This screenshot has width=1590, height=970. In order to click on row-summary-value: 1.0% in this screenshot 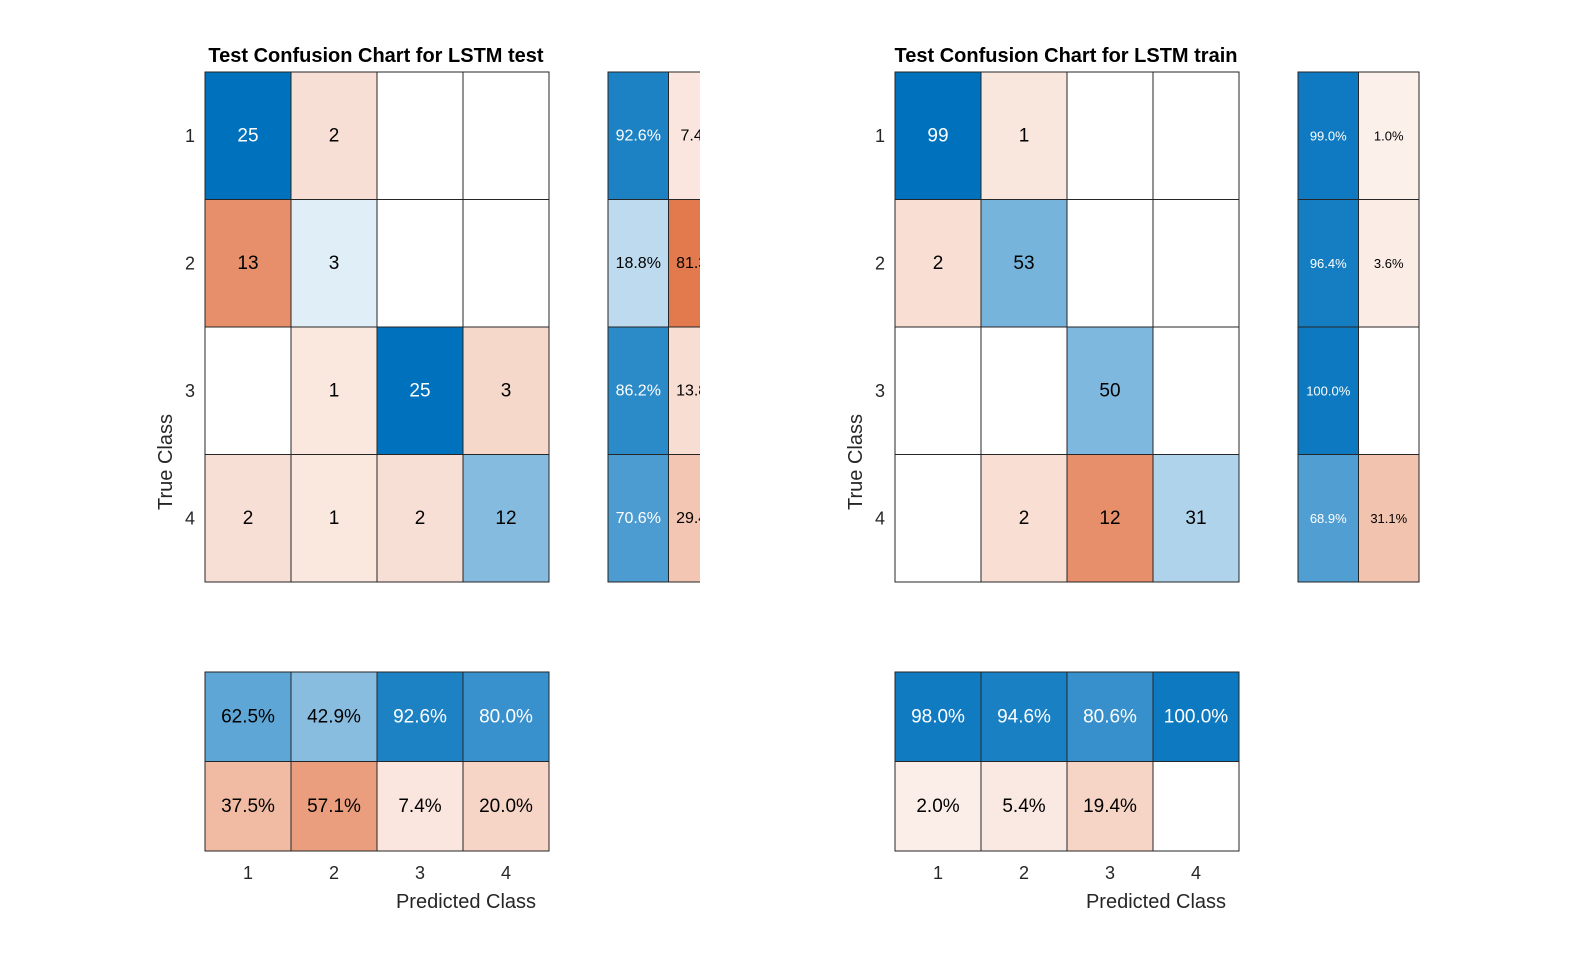, I will do `click(1389, 135)`.